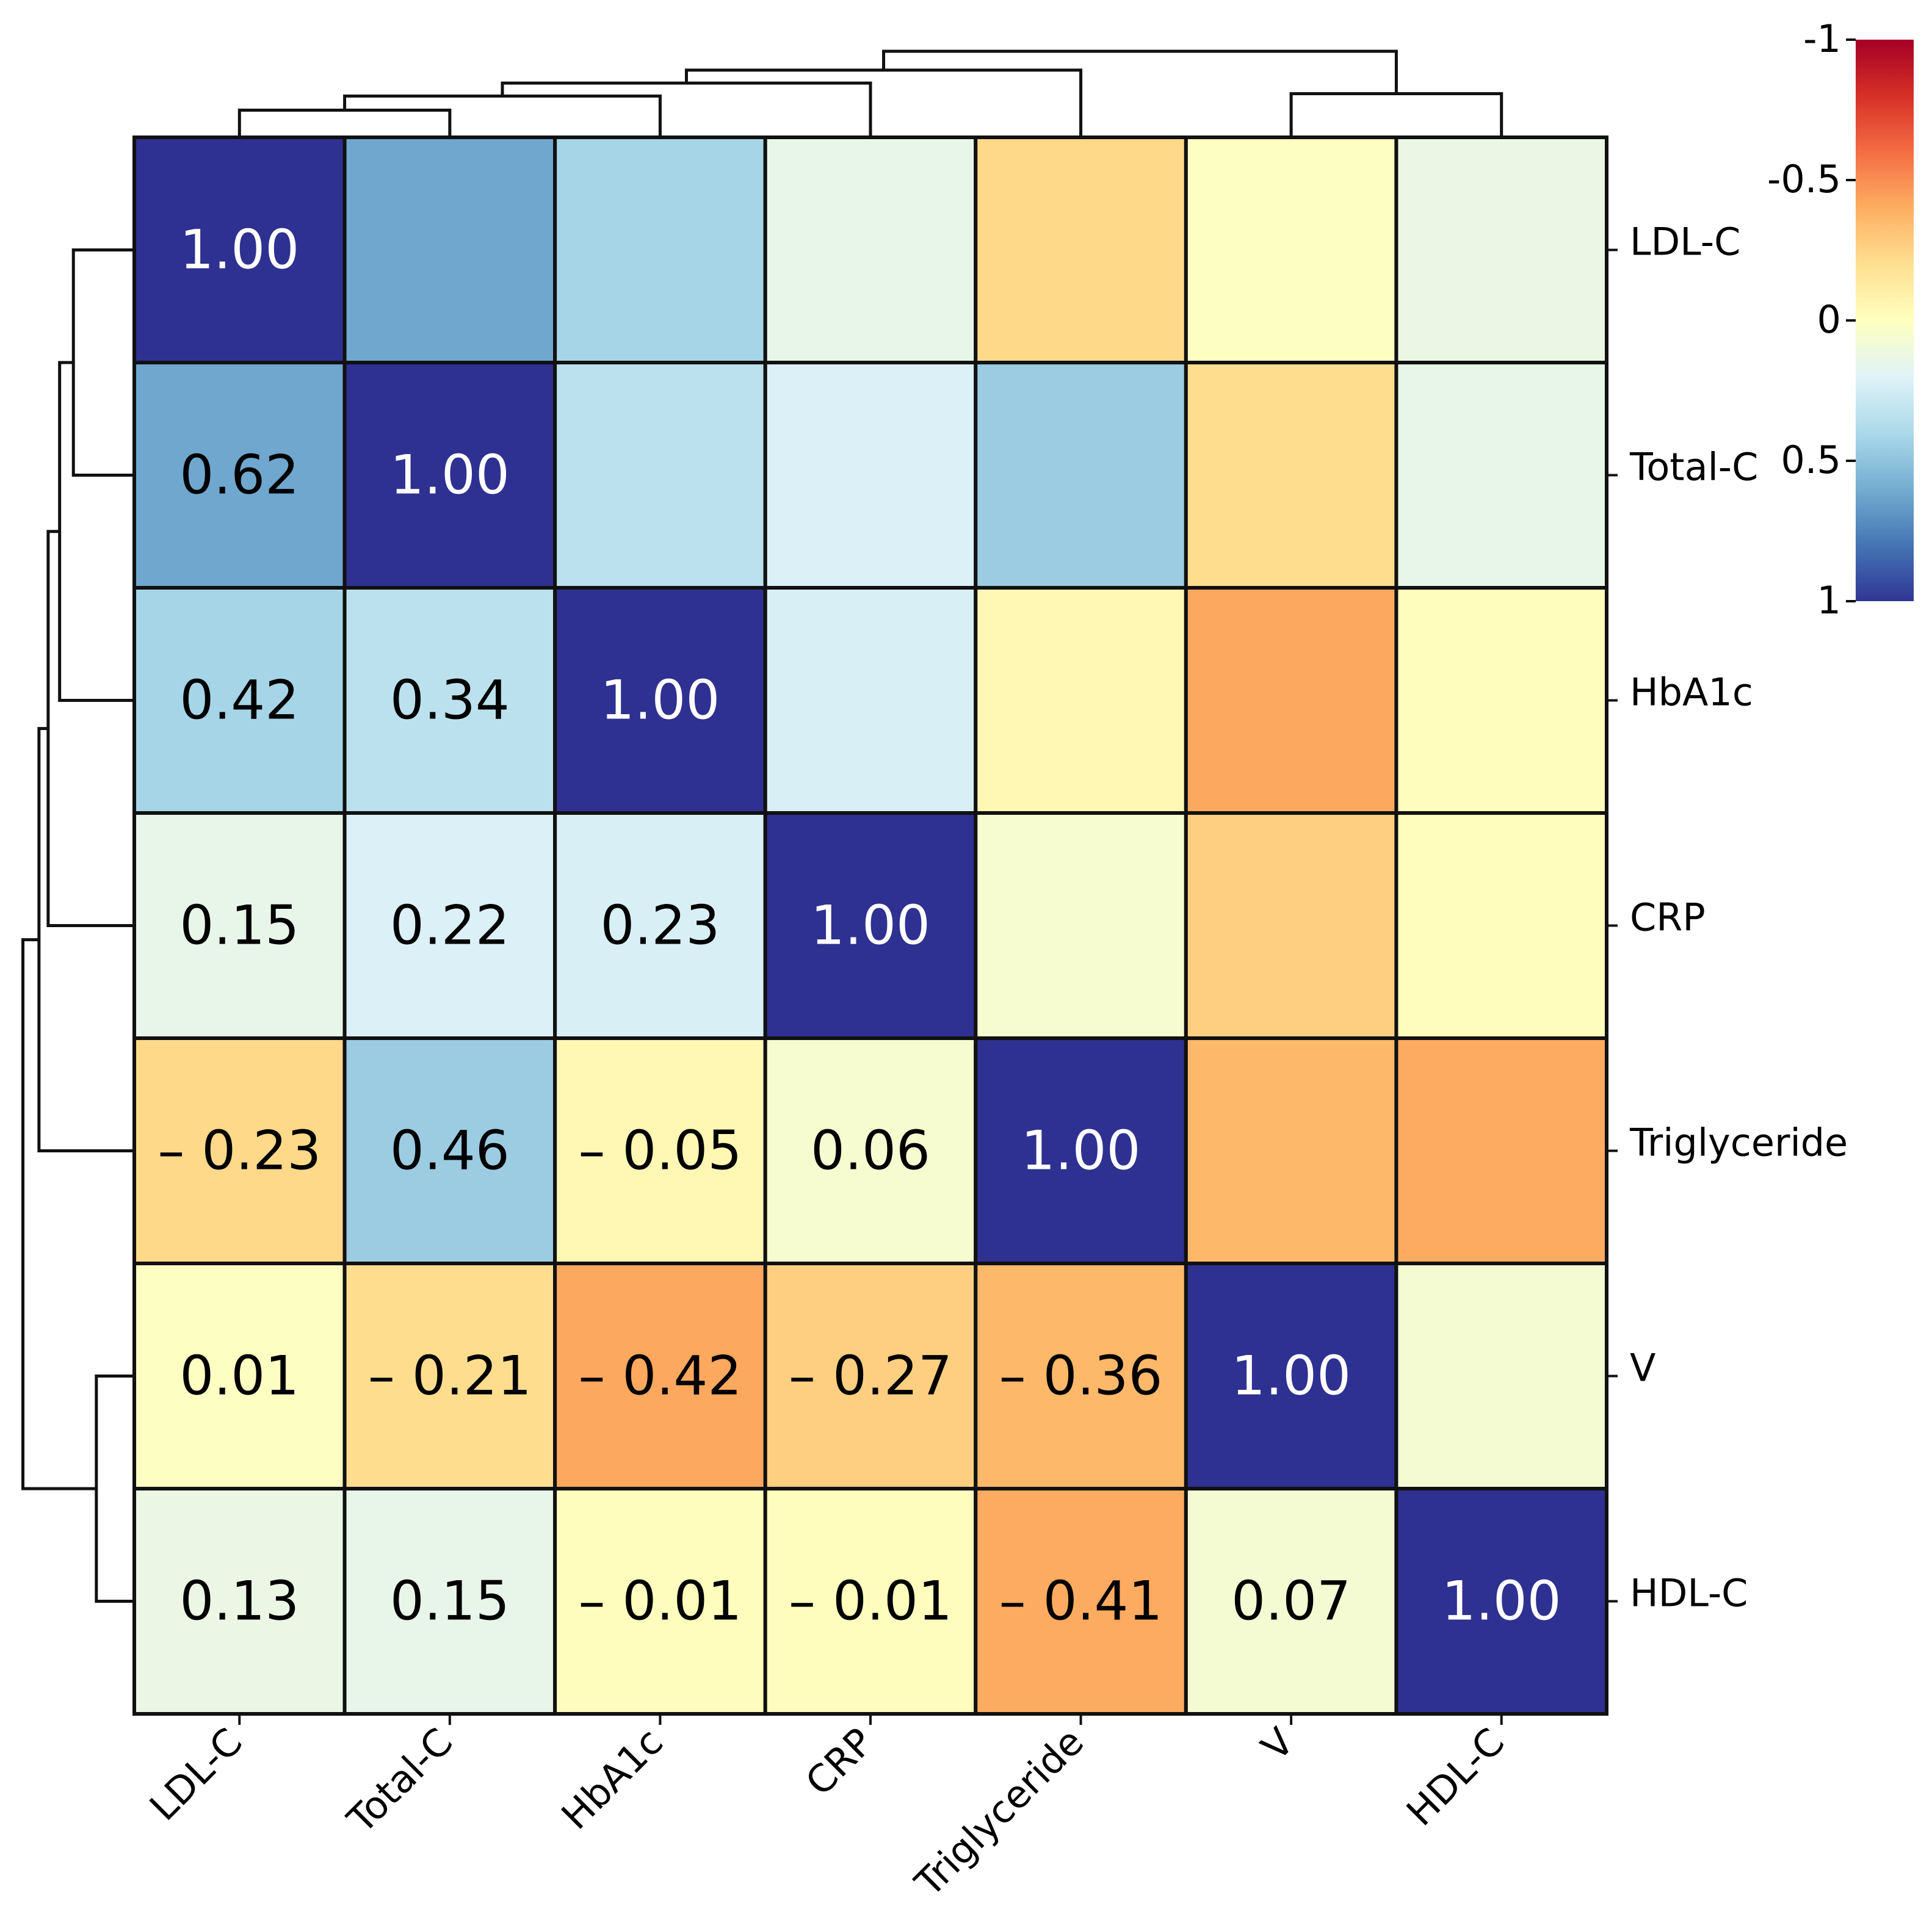 This screenshot has height=1922, width=1932. I want to click on cell-value-label: 0.13, so click(239, 1601).